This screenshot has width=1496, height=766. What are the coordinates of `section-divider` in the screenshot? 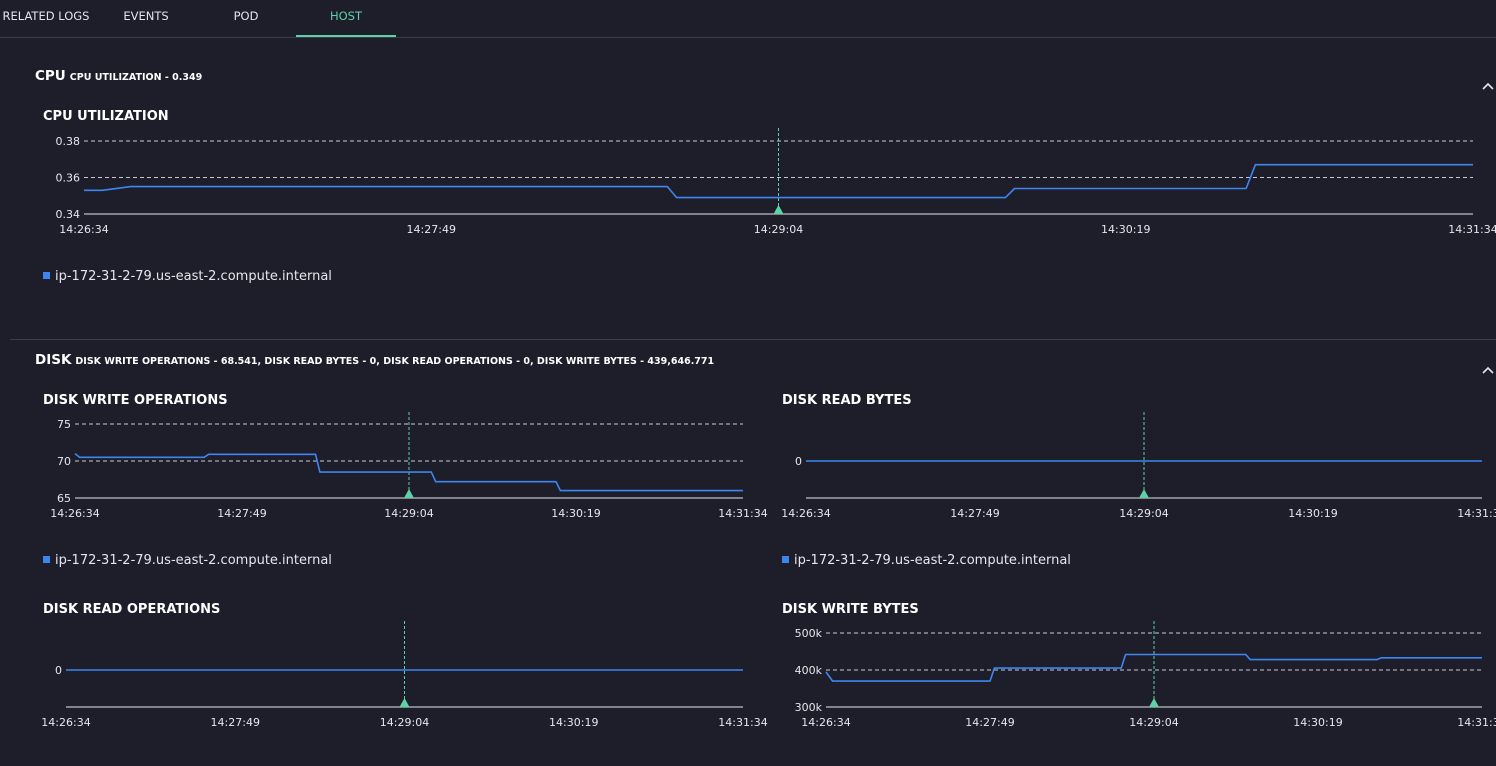 It's located at (753, 339).